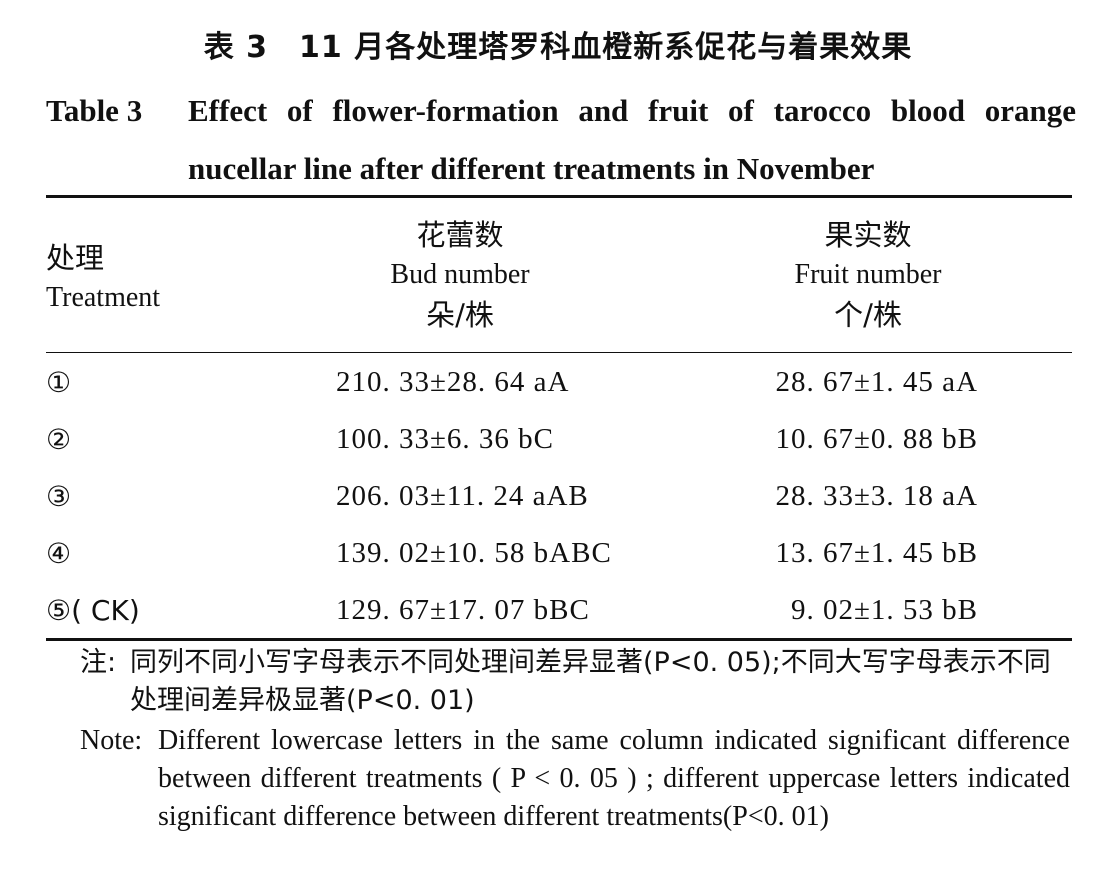  Describe the element at coordinates (558, 47) in the screenshot. I see `table-title-cn: 表 3 11 月各处理塔罗科血橙新系促花与着果效果` at that location.